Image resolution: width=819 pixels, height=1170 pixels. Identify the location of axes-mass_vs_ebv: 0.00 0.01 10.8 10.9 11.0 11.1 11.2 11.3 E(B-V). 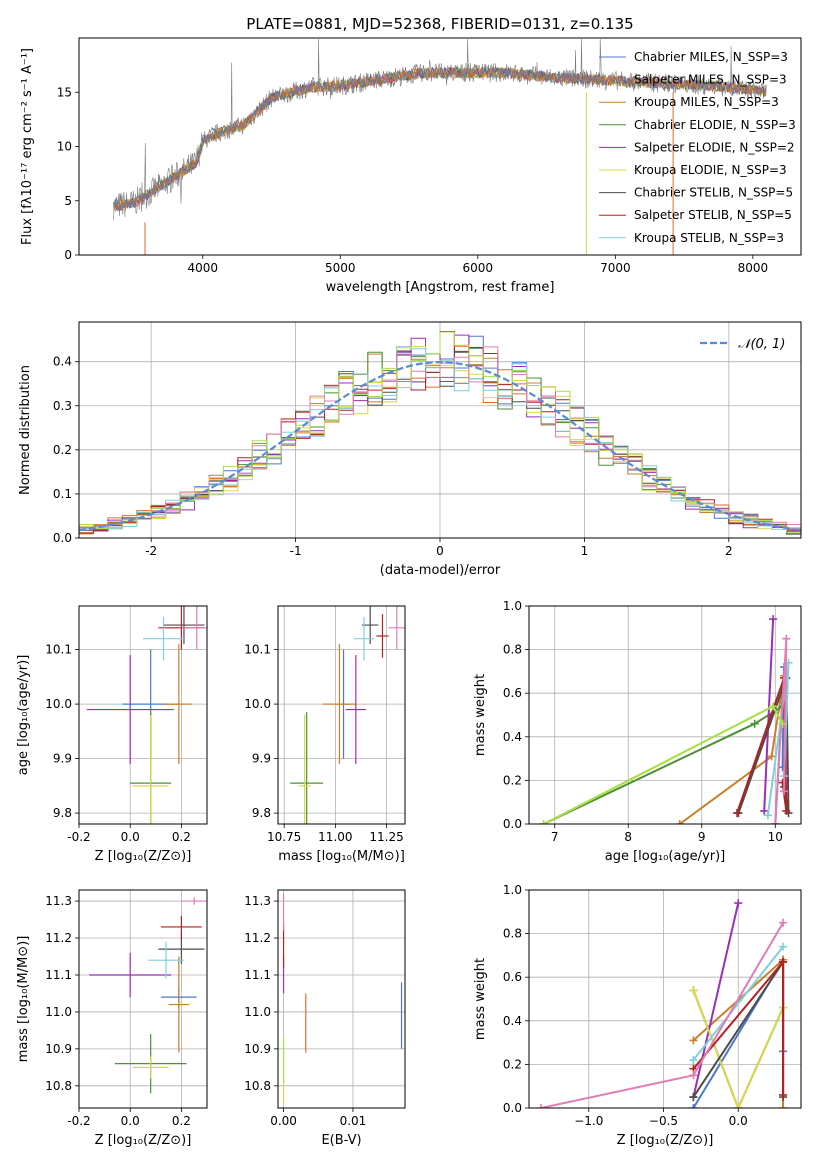
(325, 1018).